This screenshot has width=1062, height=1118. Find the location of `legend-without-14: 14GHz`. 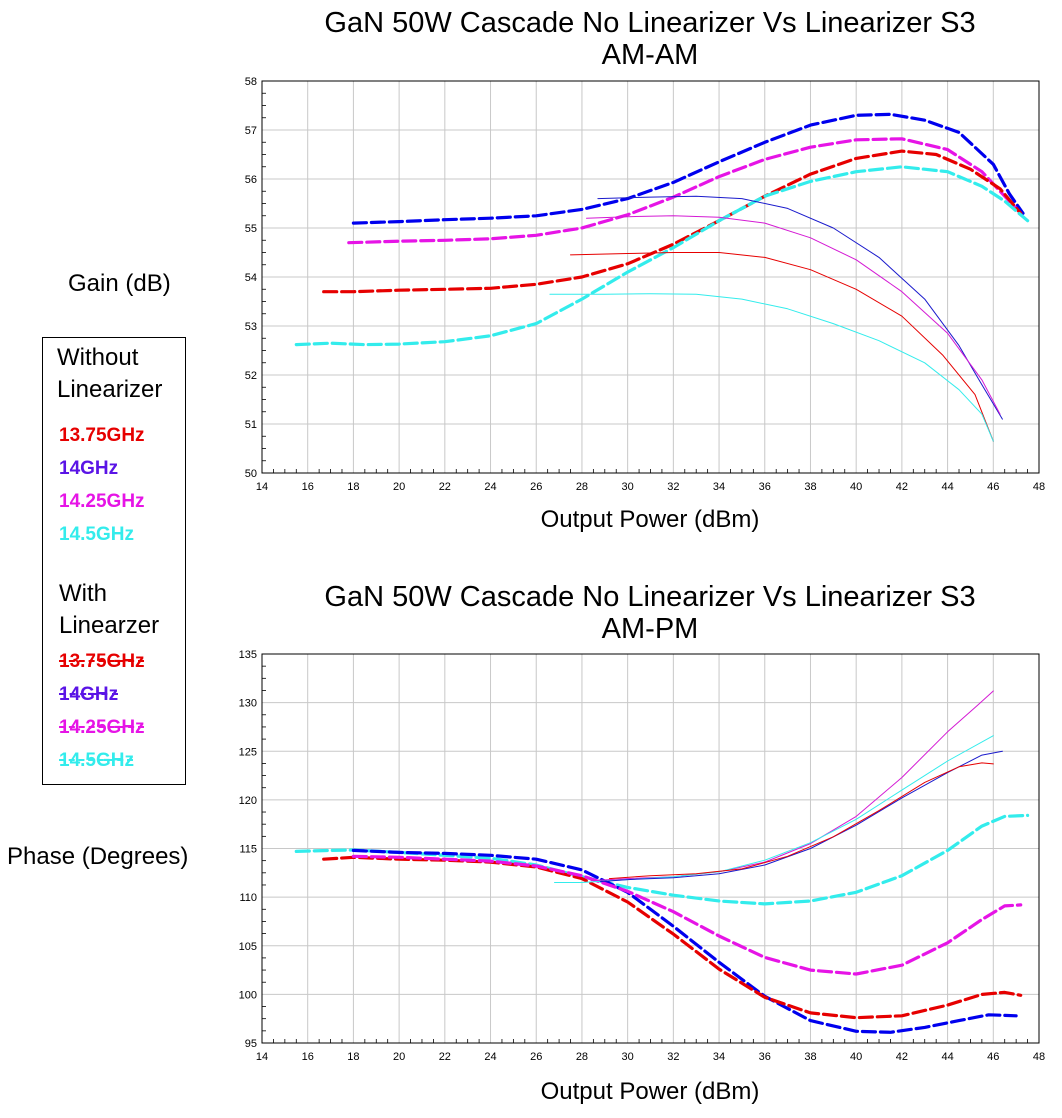

legend-without-14: 14GHz is located at coordinates (89, 468).